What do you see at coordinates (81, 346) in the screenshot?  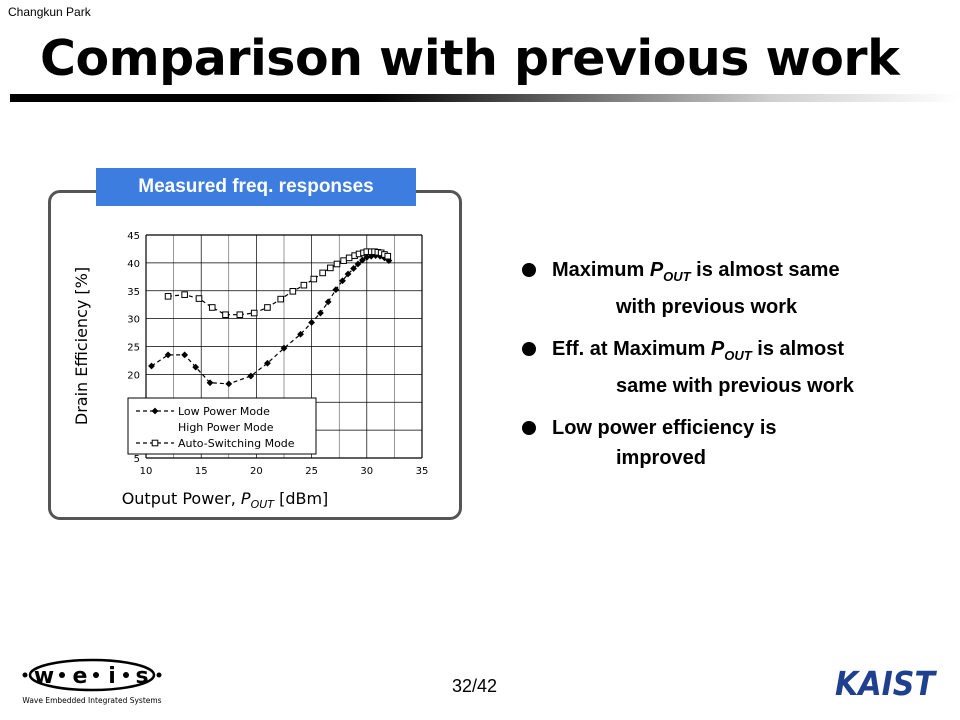 I see `y-axis-label: Drain Efficiency [%]` at bounding box center [81, 346].